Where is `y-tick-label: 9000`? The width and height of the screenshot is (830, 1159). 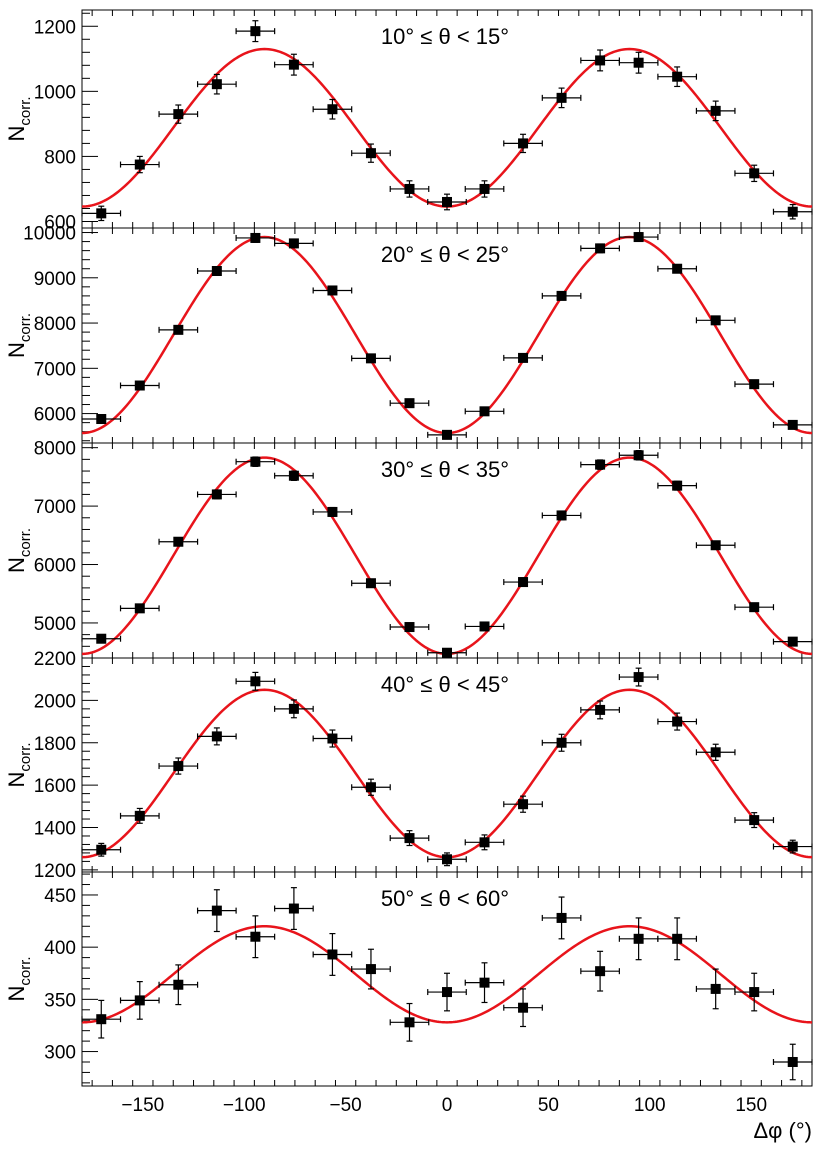
y-tick-label: 9000 is located at coordinates (55, 279).